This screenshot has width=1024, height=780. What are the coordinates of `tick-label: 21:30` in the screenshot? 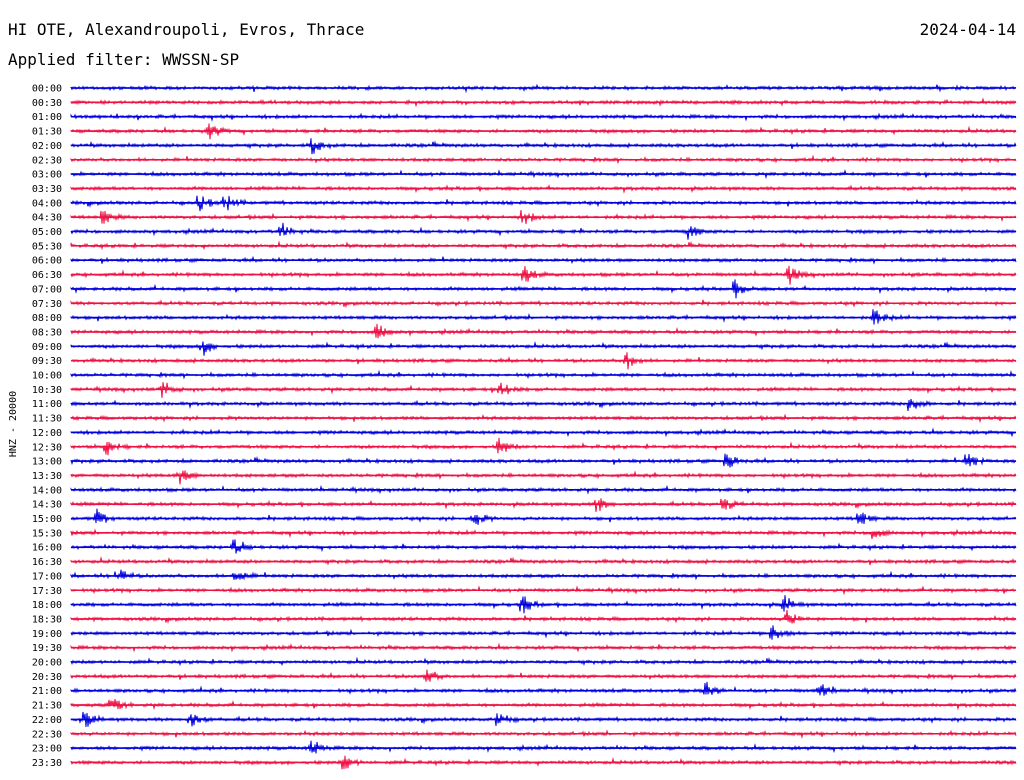 It's located at (47, 706).